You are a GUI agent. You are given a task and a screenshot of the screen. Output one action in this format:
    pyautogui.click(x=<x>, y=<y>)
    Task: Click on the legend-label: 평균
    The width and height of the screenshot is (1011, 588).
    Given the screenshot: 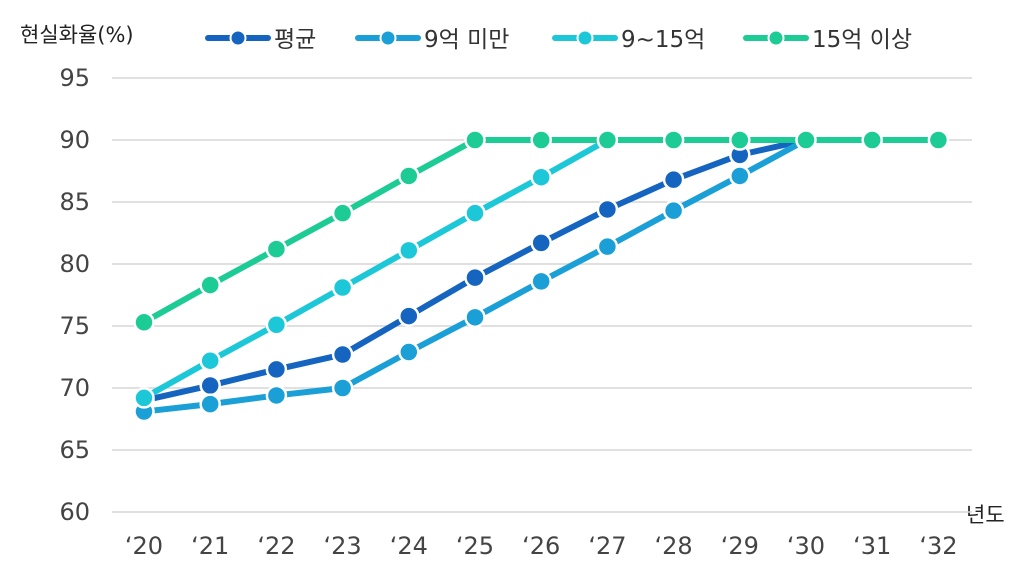 What is the action you would take?
    pyautogui.click(x=295, y=40)
    